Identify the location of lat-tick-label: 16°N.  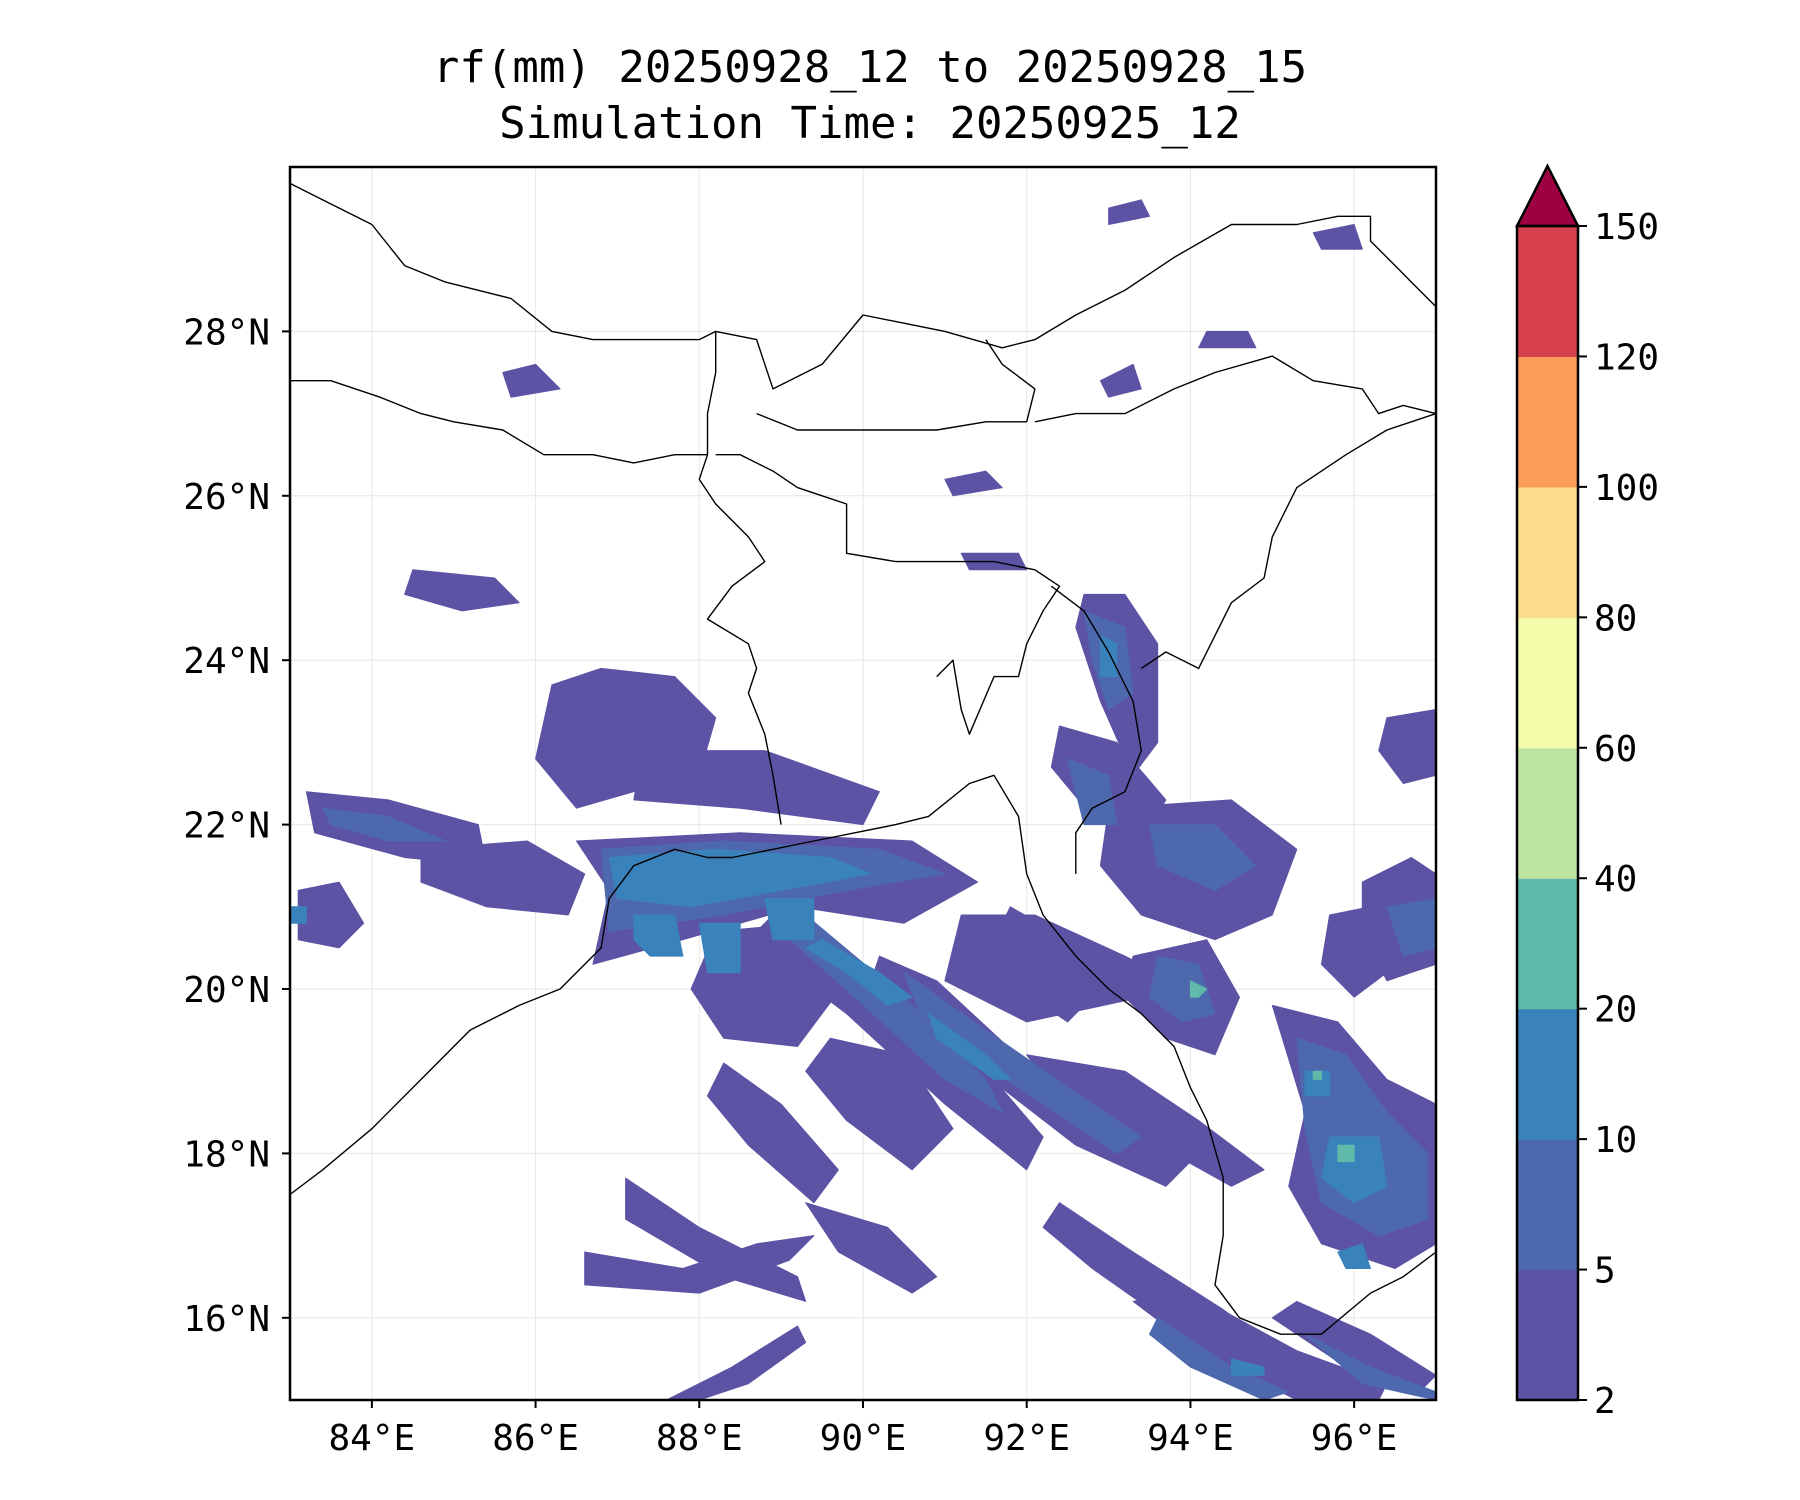
(226, 1319).